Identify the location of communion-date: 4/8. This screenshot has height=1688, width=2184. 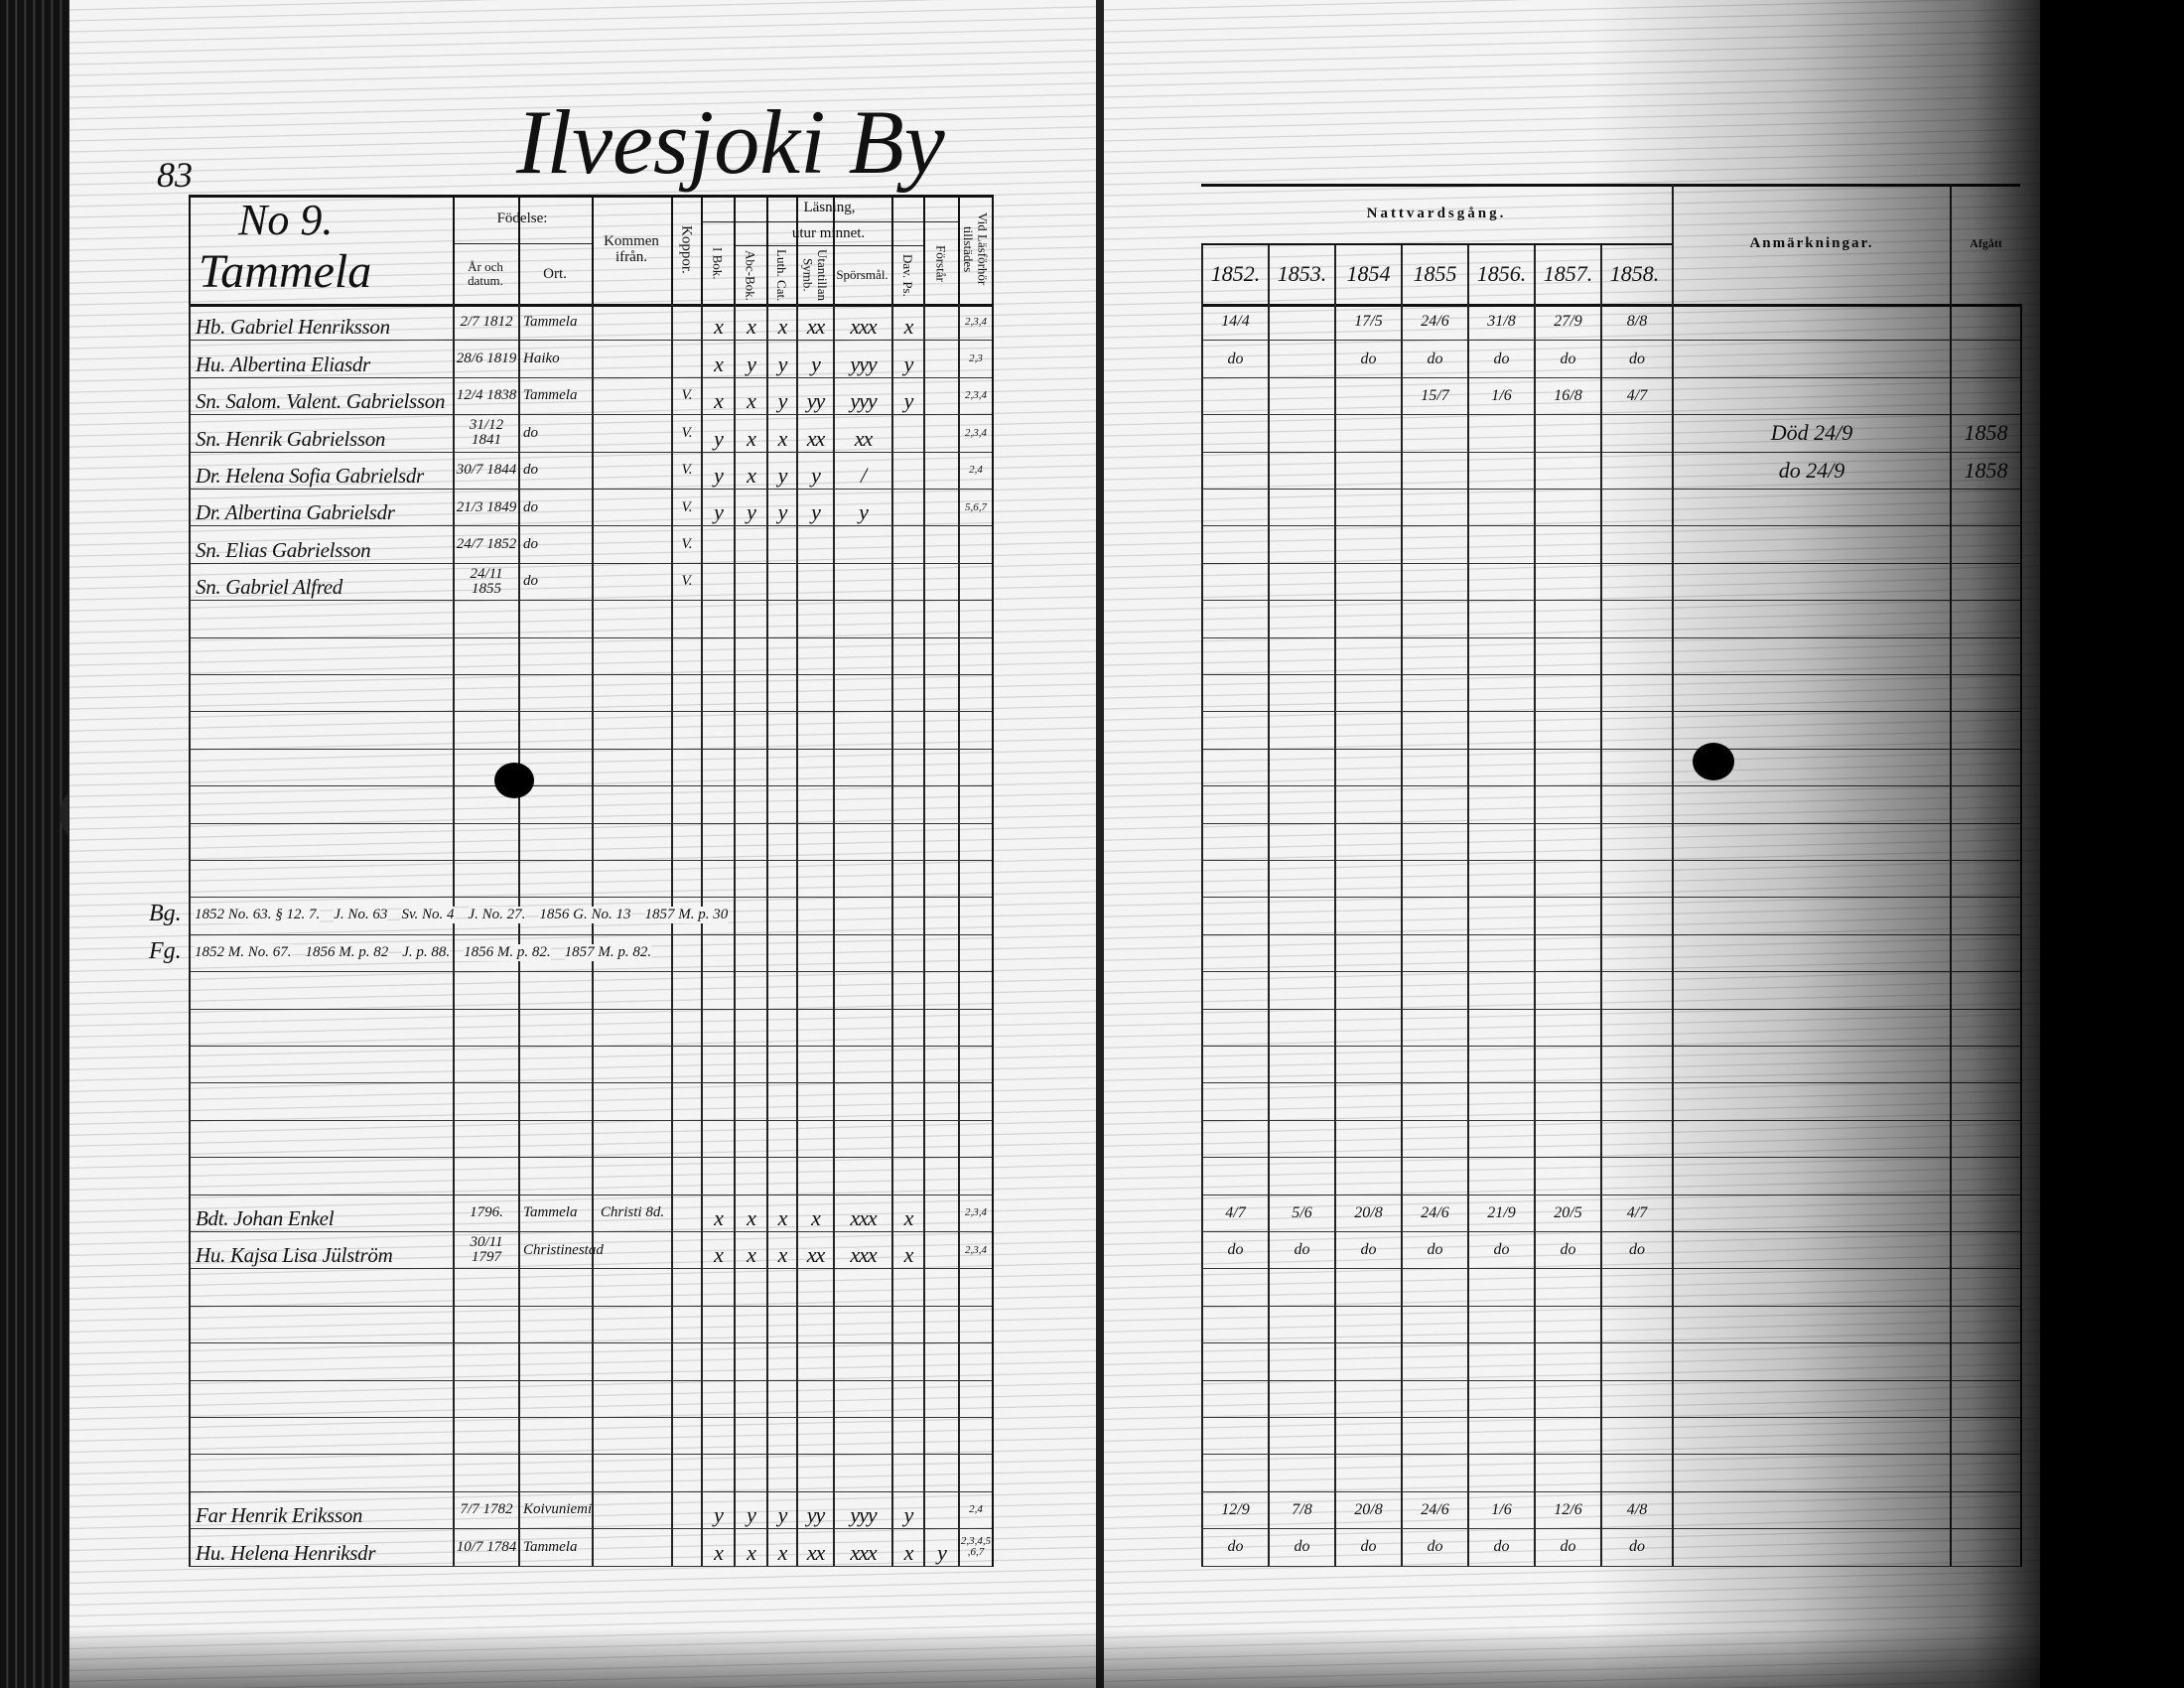
(1637, 1509).